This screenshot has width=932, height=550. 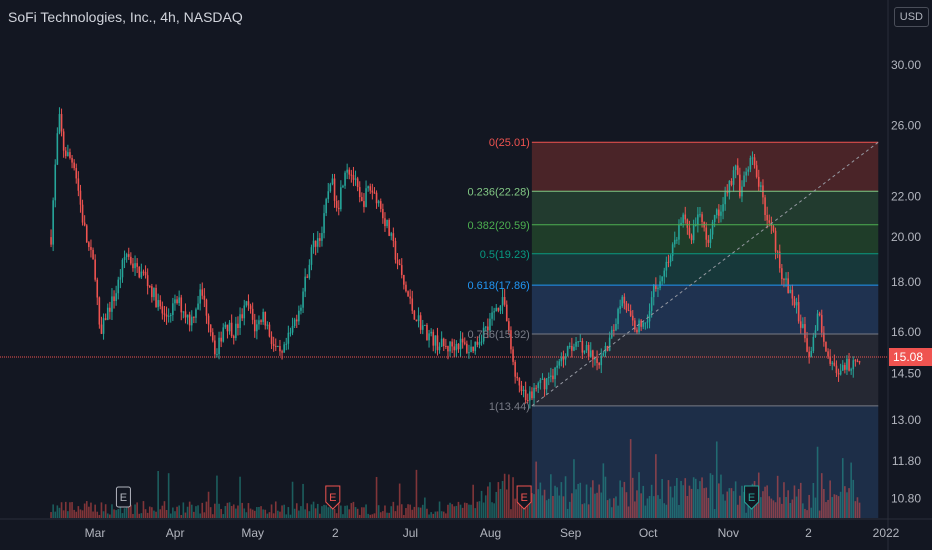 I want to click on earnings-marker-label: E, so click(x=523, y=498).